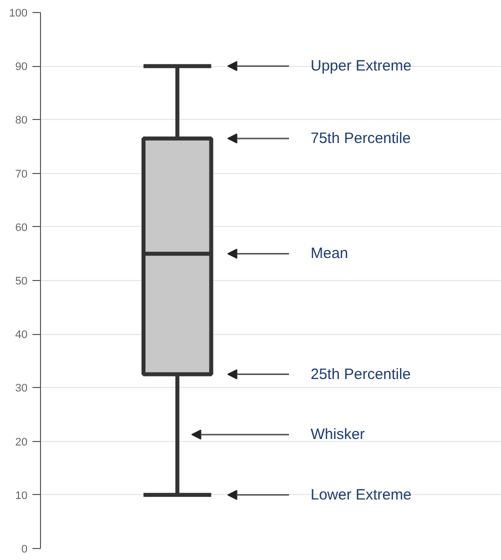 This screenshot has width=501, height=560. I want to click on annotation: Whisker, so click(337, 435).